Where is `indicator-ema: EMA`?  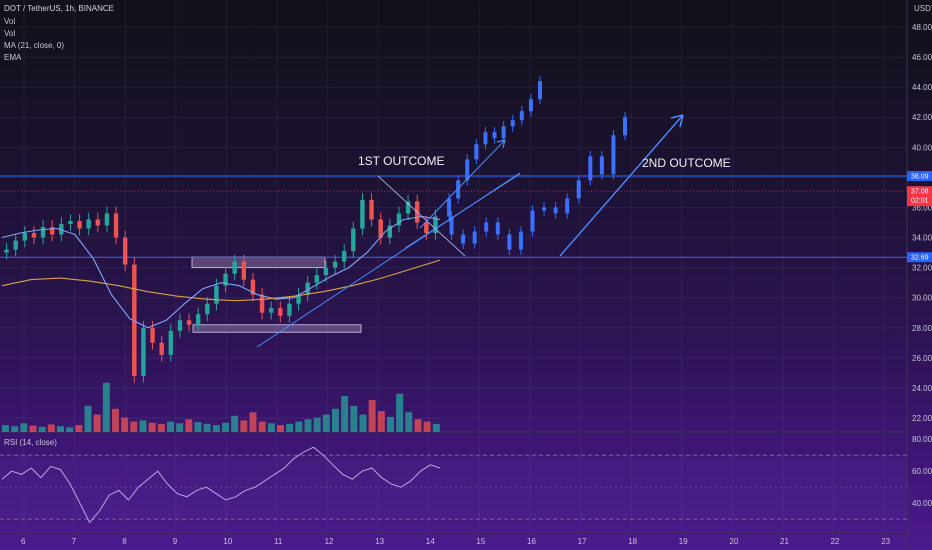
indicator-ema: EMA is located at coordinates (13, 57).